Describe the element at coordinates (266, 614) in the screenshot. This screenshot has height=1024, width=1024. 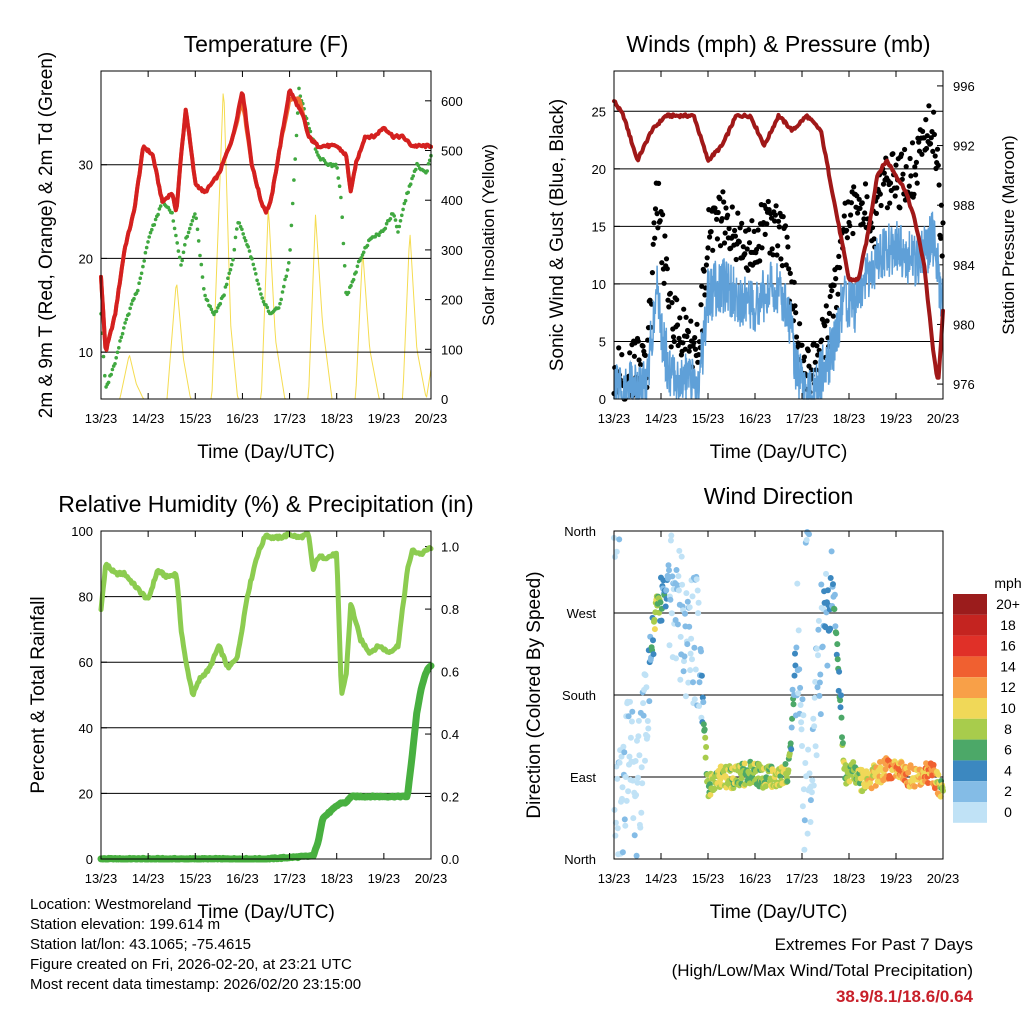
I see `rh-line` at that location.